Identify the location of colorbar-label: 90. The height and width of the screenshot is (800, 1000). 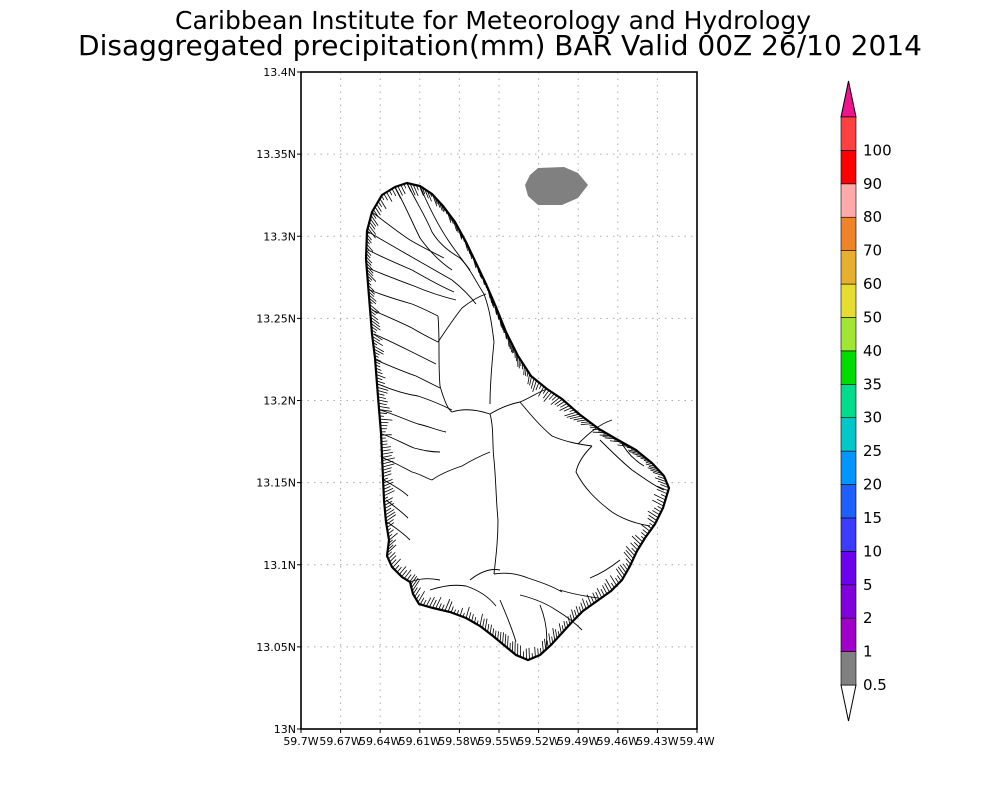
(872, 184).